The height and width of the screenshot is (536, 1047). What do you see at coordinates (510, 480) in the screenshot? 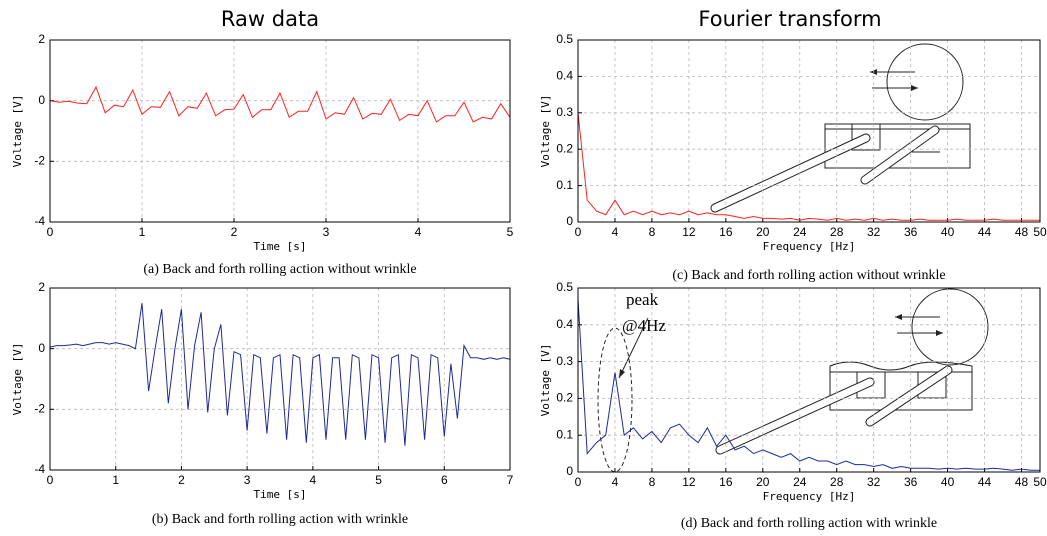
I see `x-tick-label: 7` at bounding box center [510, 480].